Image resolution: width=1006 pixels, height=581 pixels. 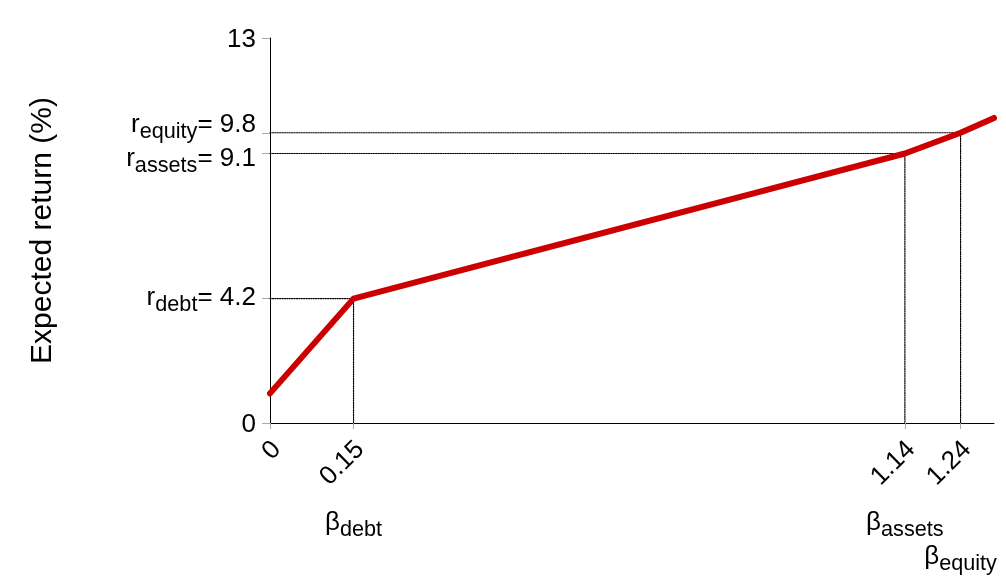 I want to click on text: β$_{equity}$, so click(x=960, y=558).